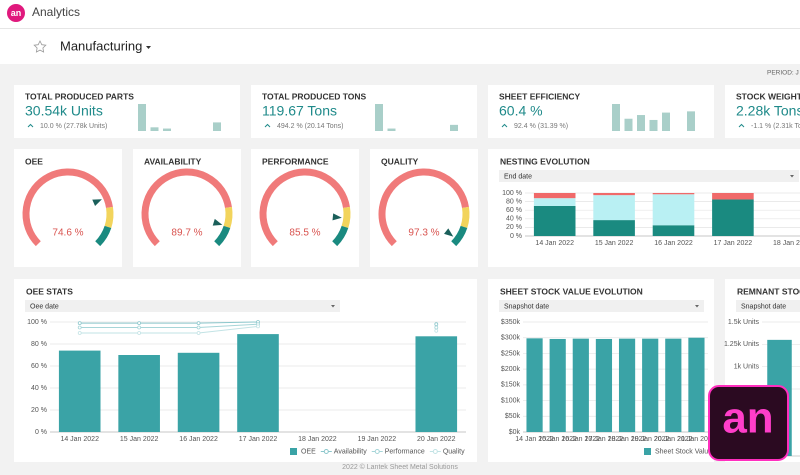 The height and width of the screenshot is (475, 800). I want to click on kpi-value: 2.28k Tons, so click(768, 111).